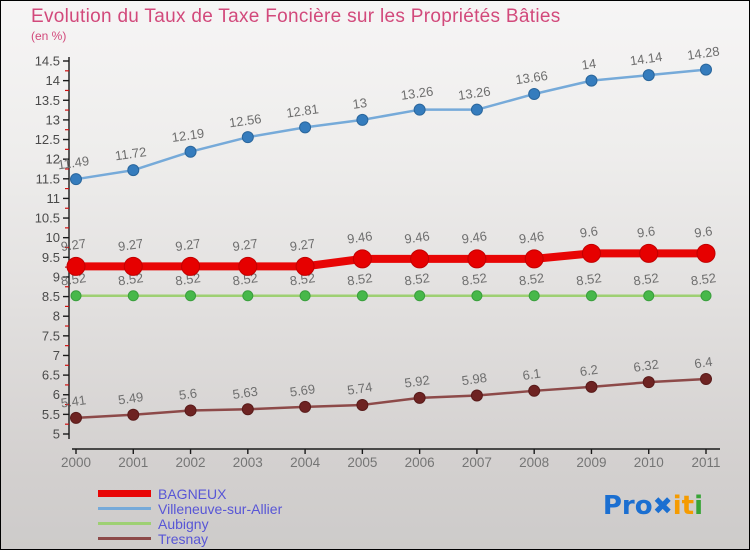  I want to click on logo-segment: it, so click(683, 506).